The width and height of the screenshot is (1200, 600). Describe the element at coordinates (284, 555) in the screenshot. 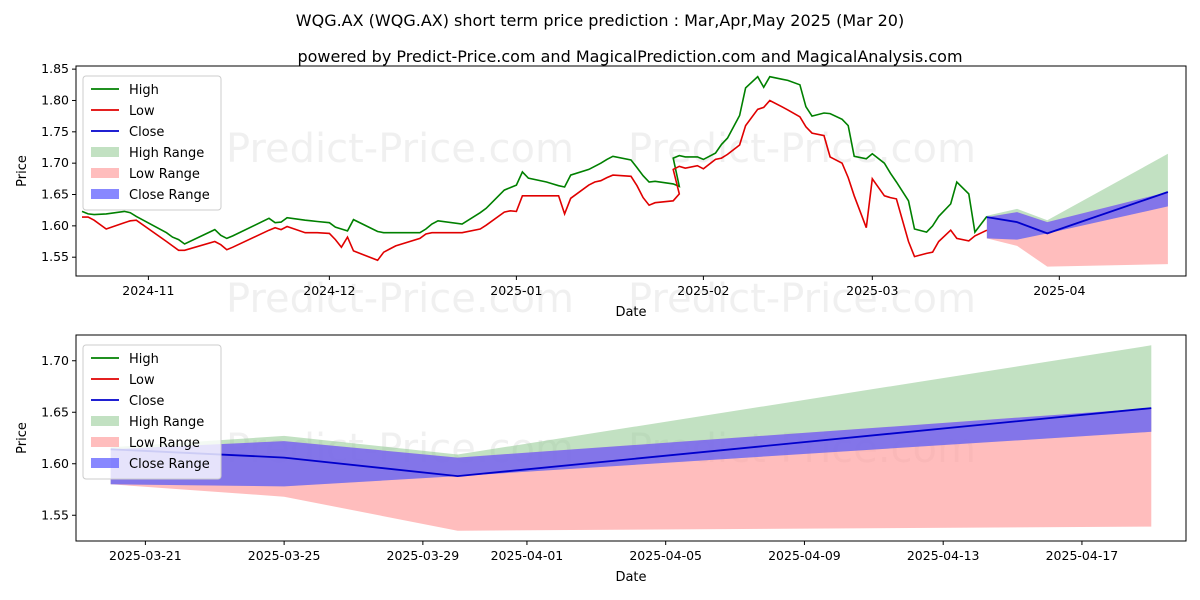

I see `x-tick-label: 2025-03-25` at that location.